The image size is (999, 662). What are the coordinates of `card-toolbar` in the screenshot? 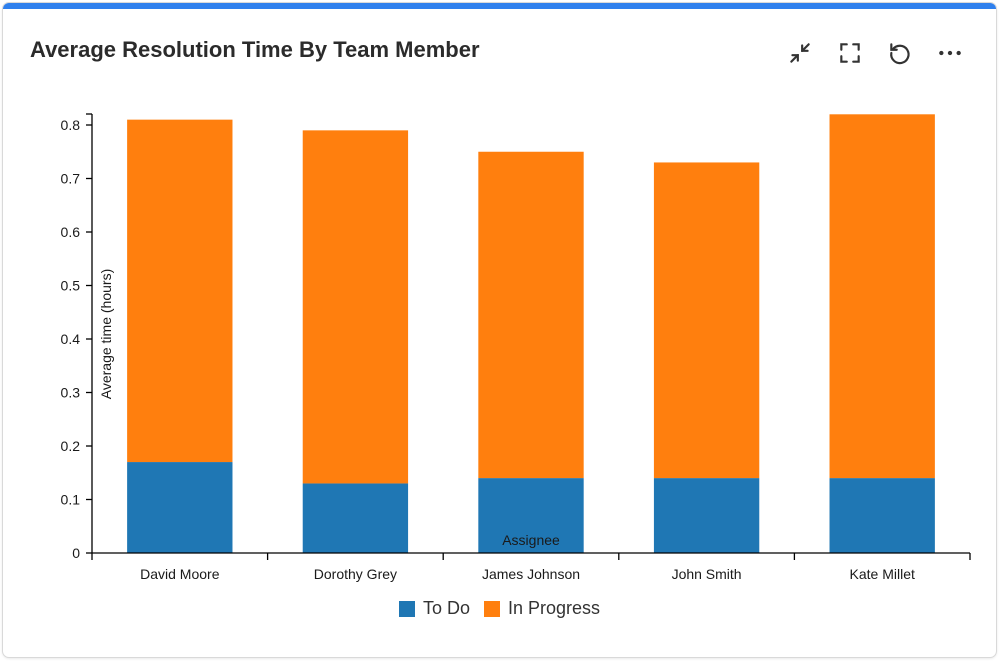 It's located at (875, 53).